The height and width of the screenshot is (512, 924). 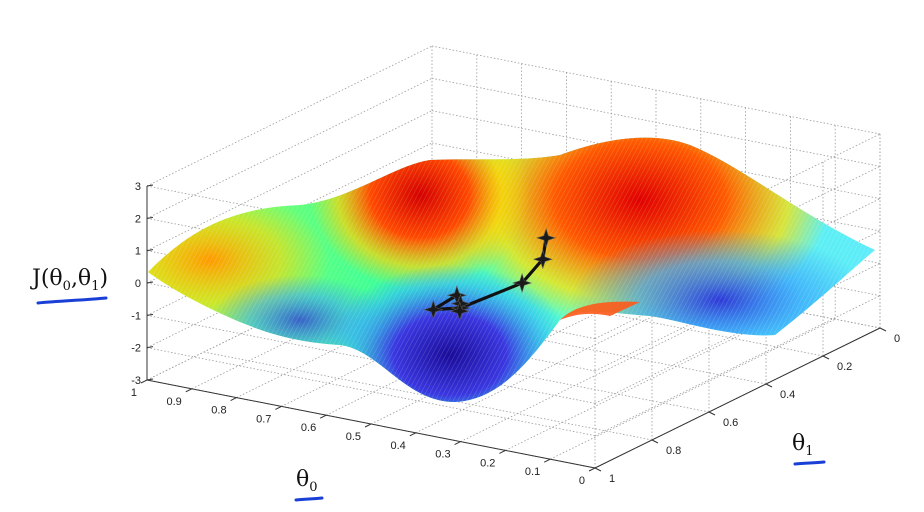 I want to click on y-axis-title: θ1, so click(x=809, y=448).